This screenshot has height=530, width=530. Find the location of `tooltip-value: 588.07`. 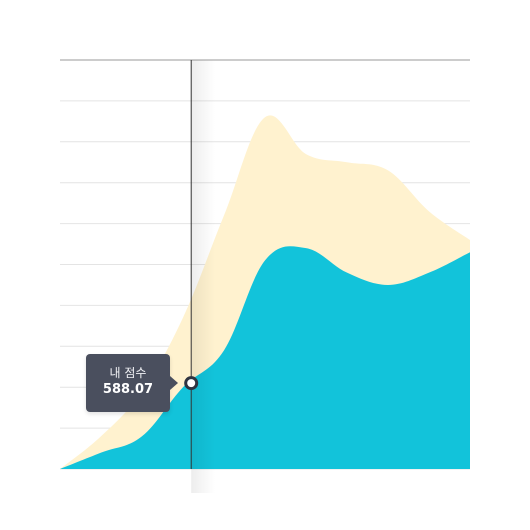

tooltip-value: 588.07 is located at coordinates (128, 389).